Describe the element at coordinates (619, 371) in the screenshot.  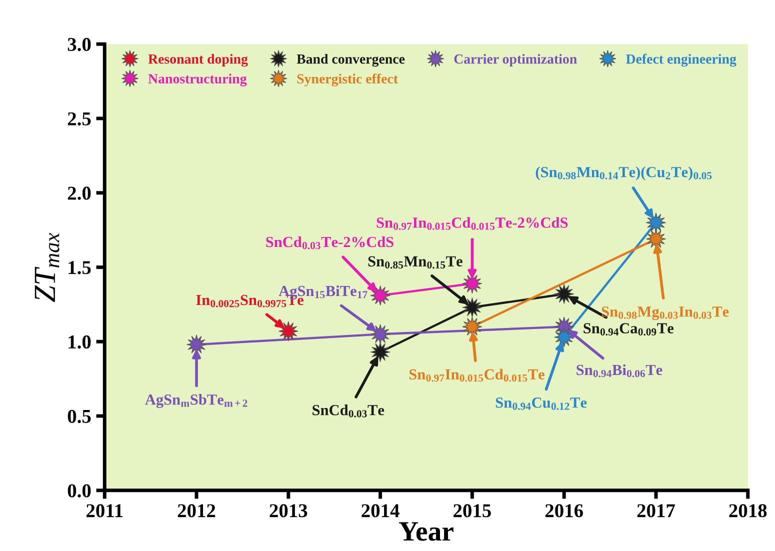
I see `annotation: Sn$_{0.94}$Bi$_{0.06}$Te` at that location.